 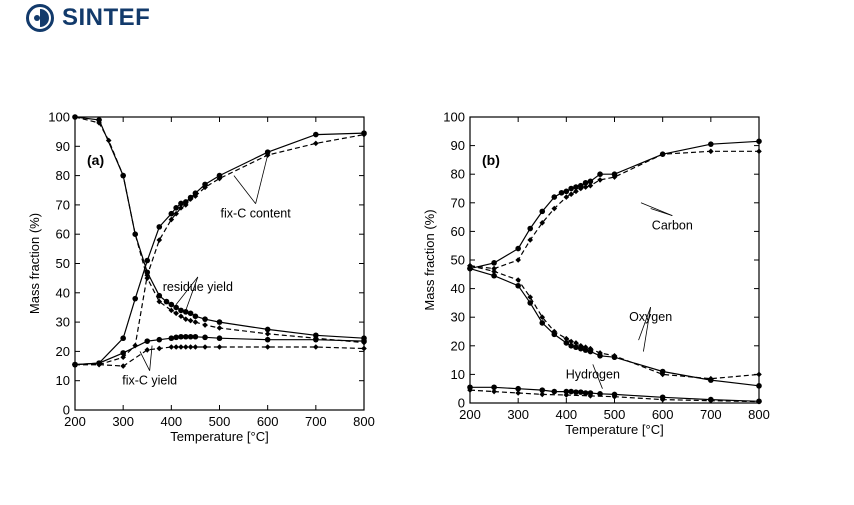 I want to click on sintef-logo: SINTEF, so click(x=88, y=18).